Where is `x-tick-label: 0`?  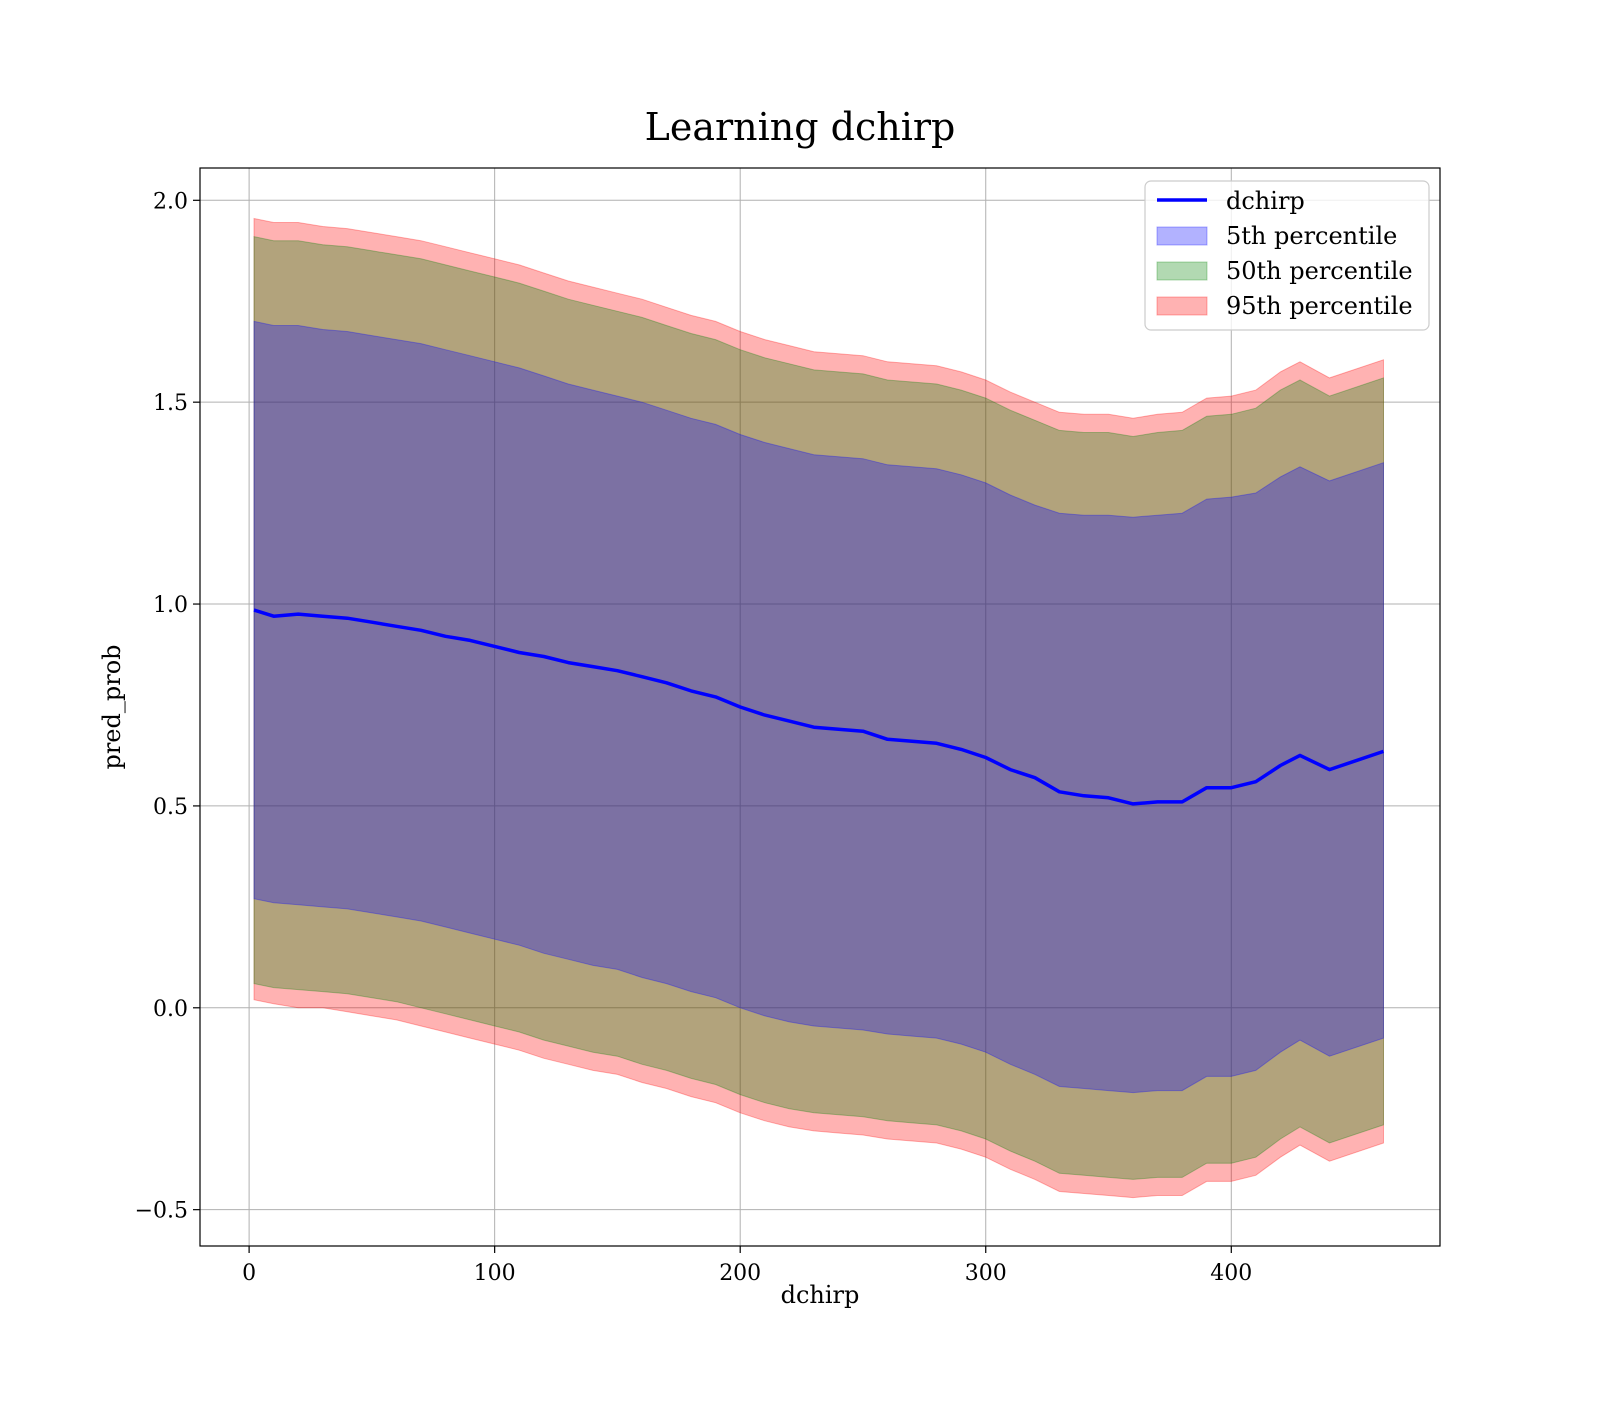 x-tick-label: 0 is located at coordinates (249, 1273).